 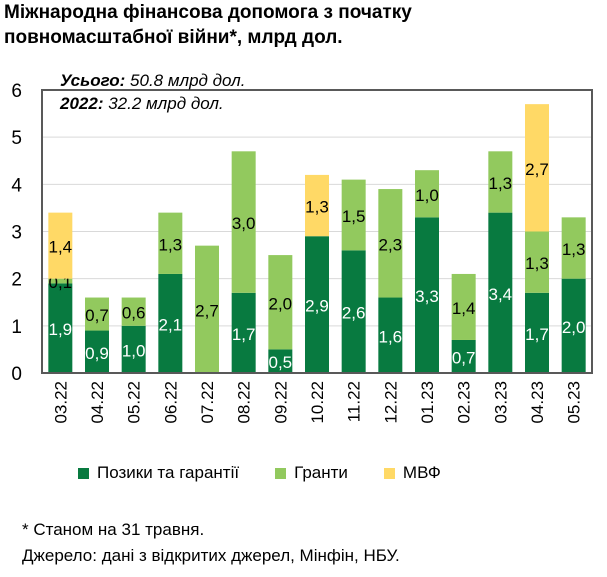 I want to click on x-tick-label: 03.23, so click(x=500, y=402).